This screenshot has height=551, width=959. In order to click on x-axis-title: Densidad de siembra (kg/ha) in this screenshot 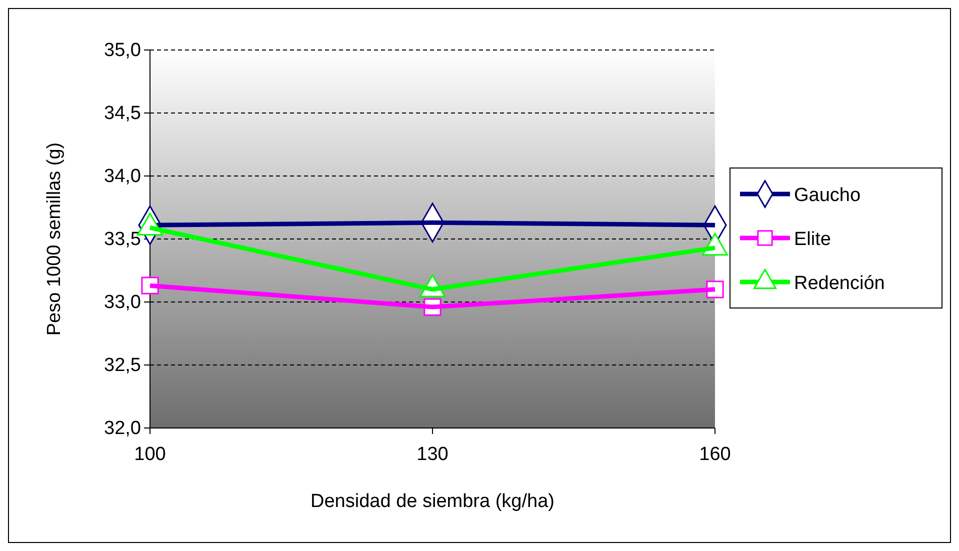, I will do `click(432, 501)`.